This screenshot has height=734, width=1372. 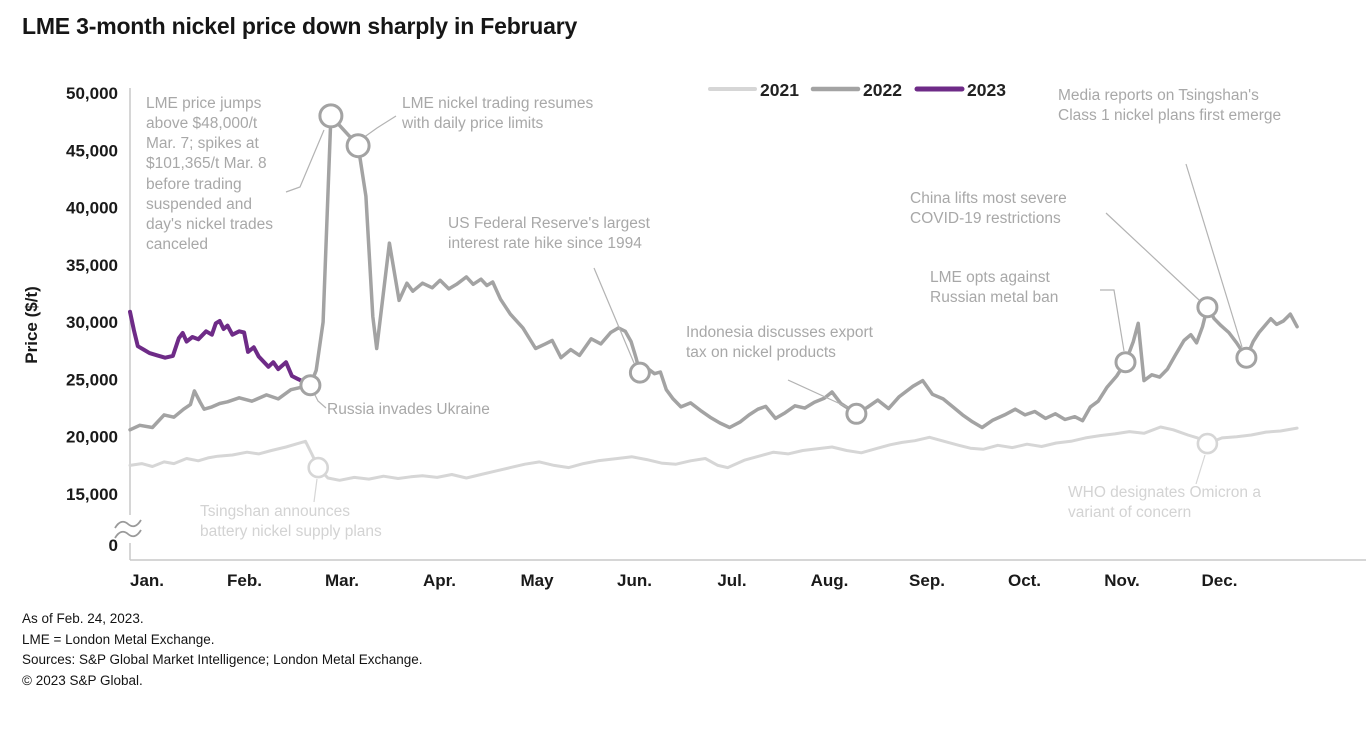 I want to click on event-marker-russia, so click(x=310, y=385).